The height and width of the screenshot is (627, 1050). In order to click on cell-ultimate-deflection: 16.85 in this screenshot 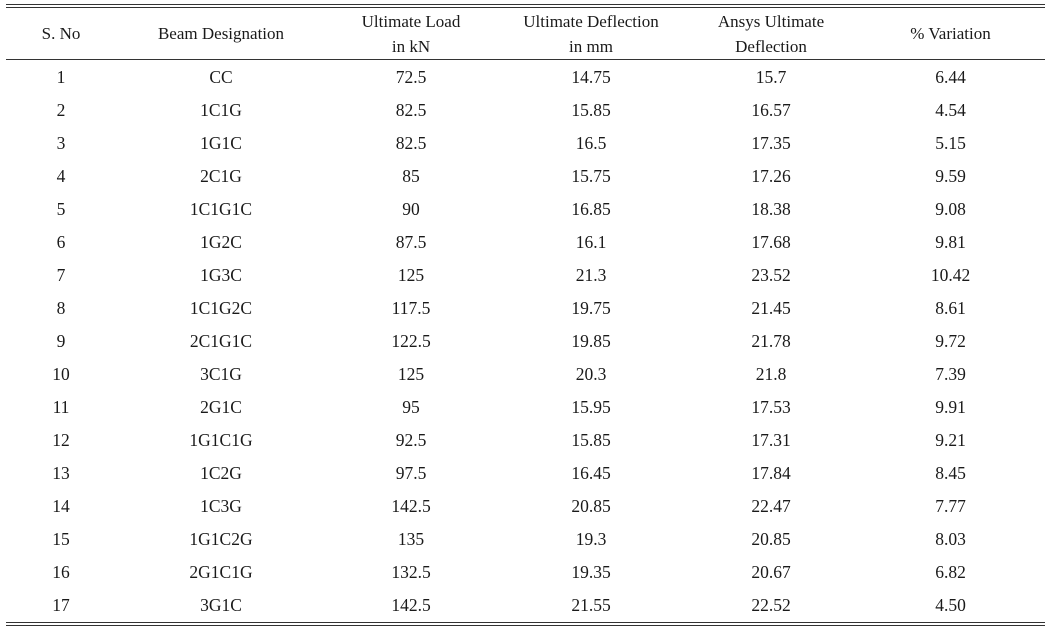, I will do `click(591, 209)`.